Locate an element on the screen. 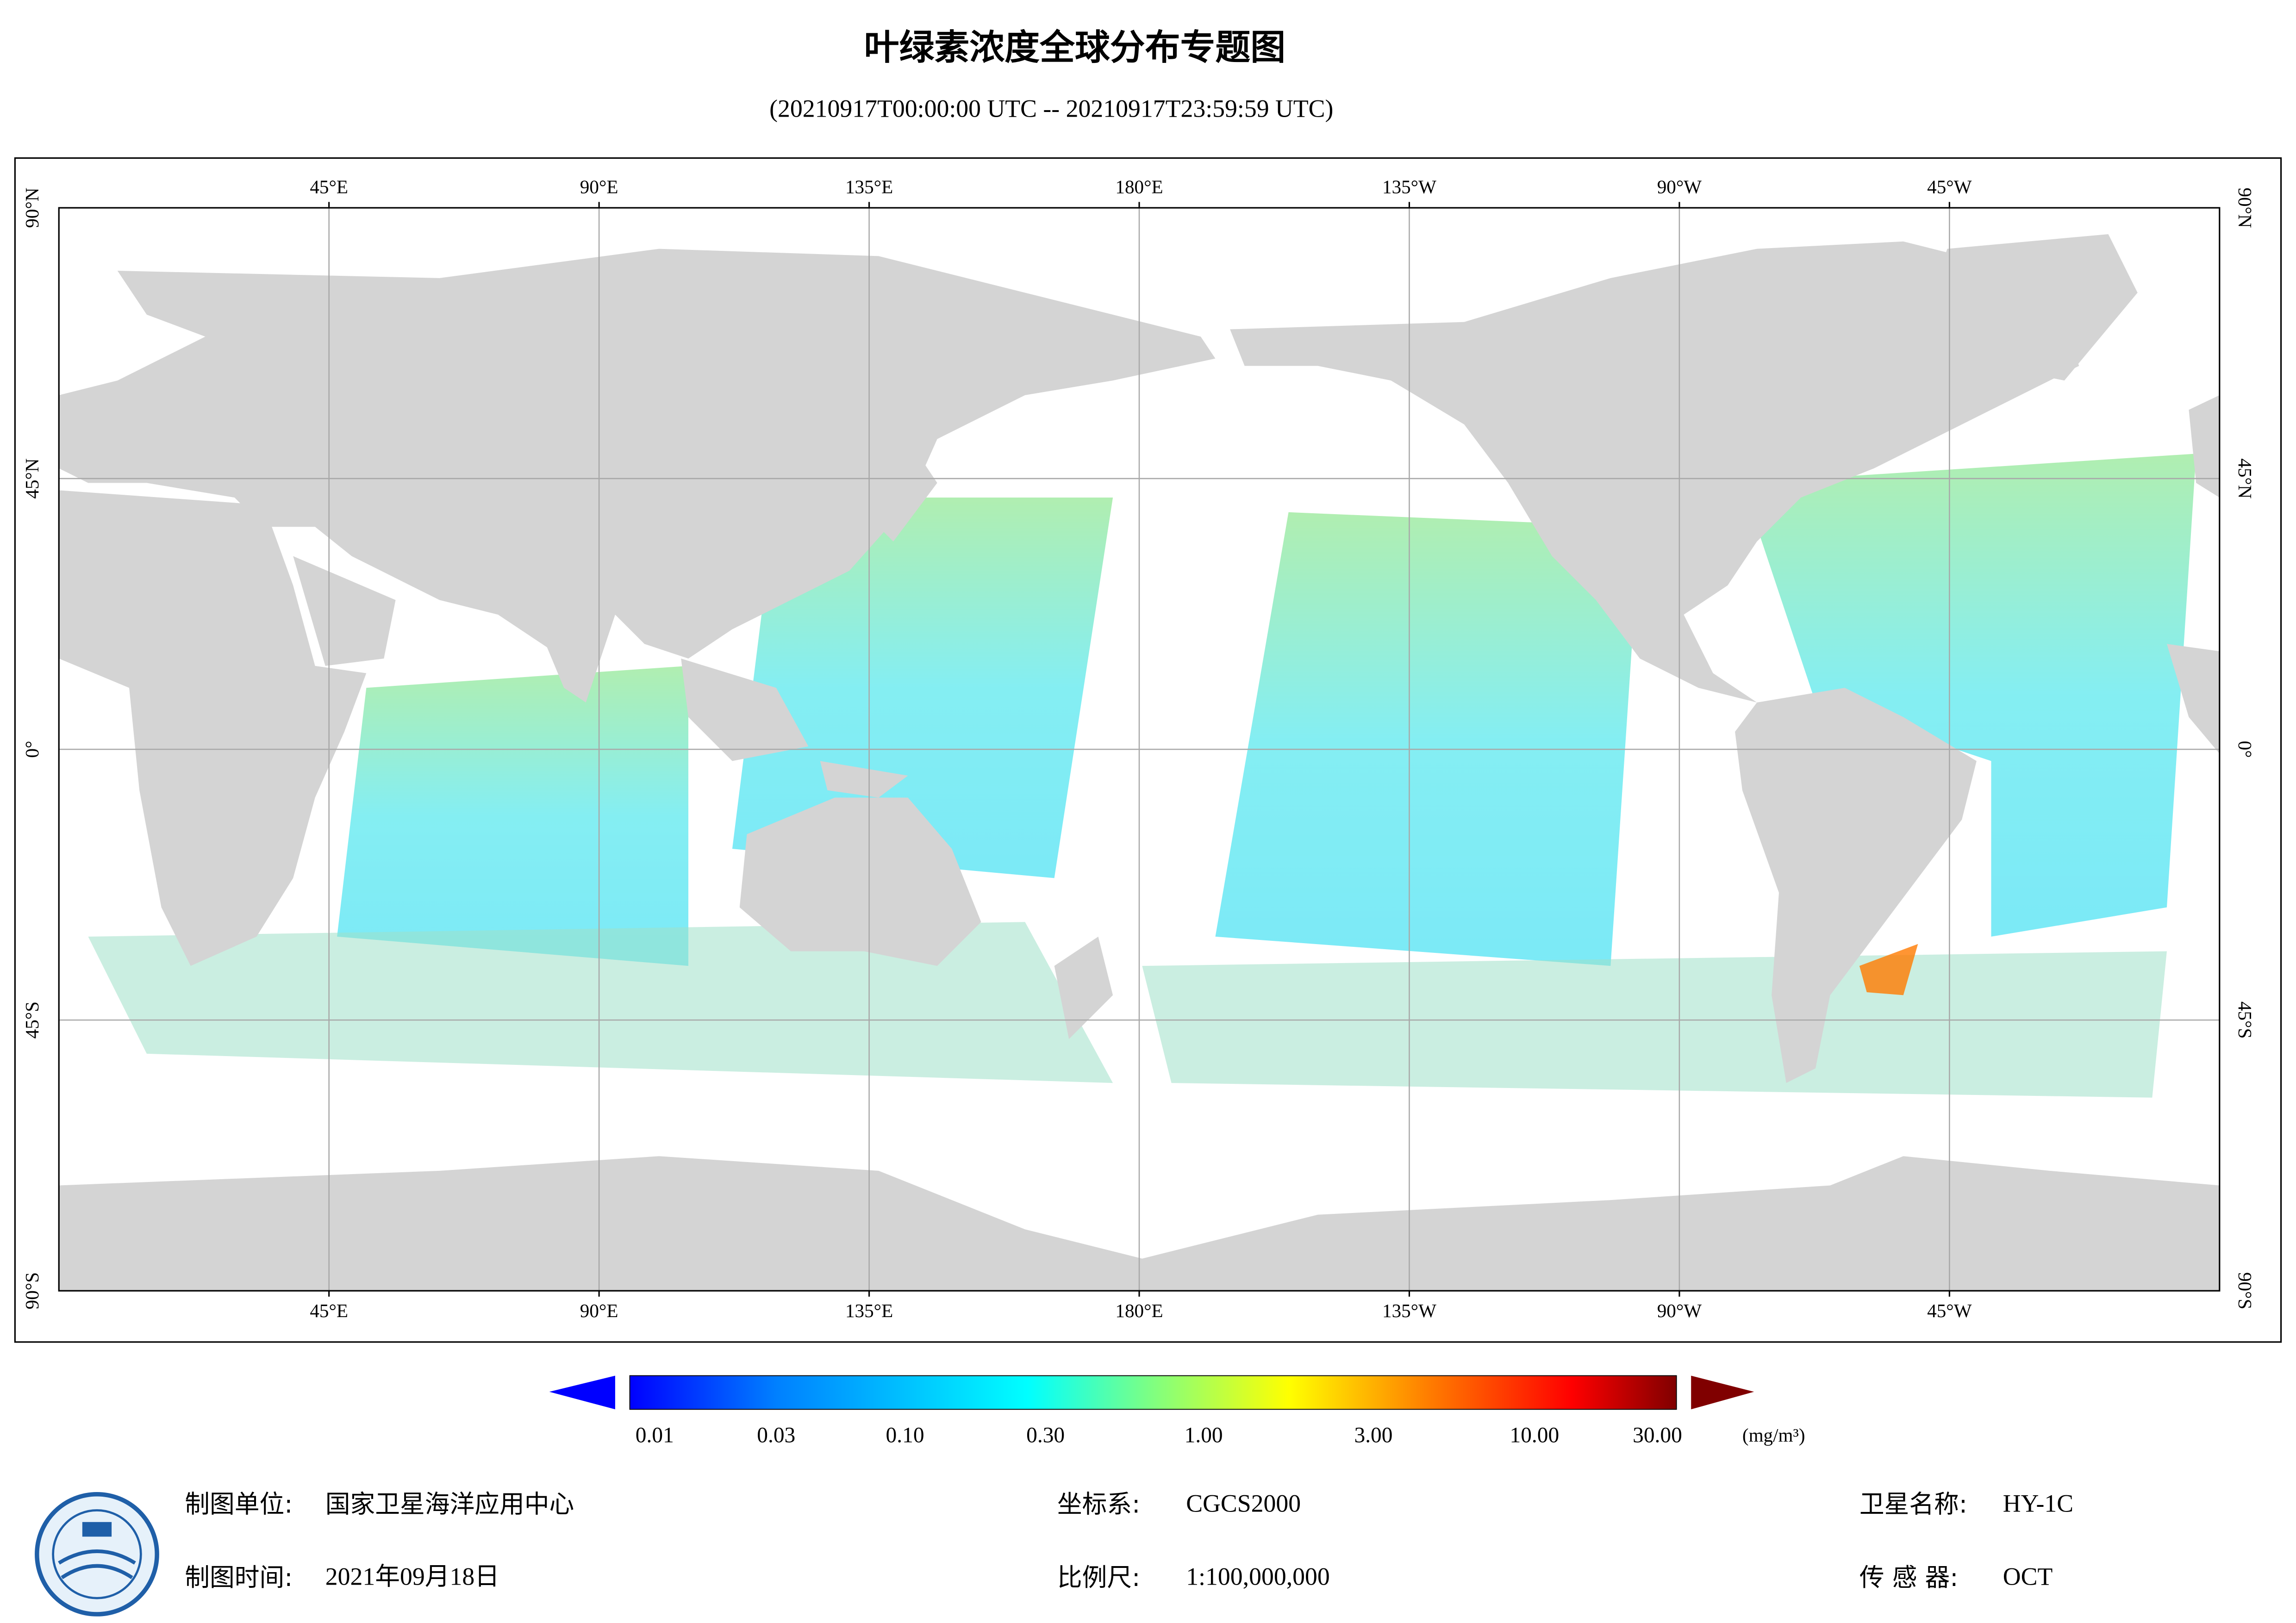 The height and width of the screenshot is (1623, 2296). footer-label: 坐标系: is located at coordinates (1098, 1504).